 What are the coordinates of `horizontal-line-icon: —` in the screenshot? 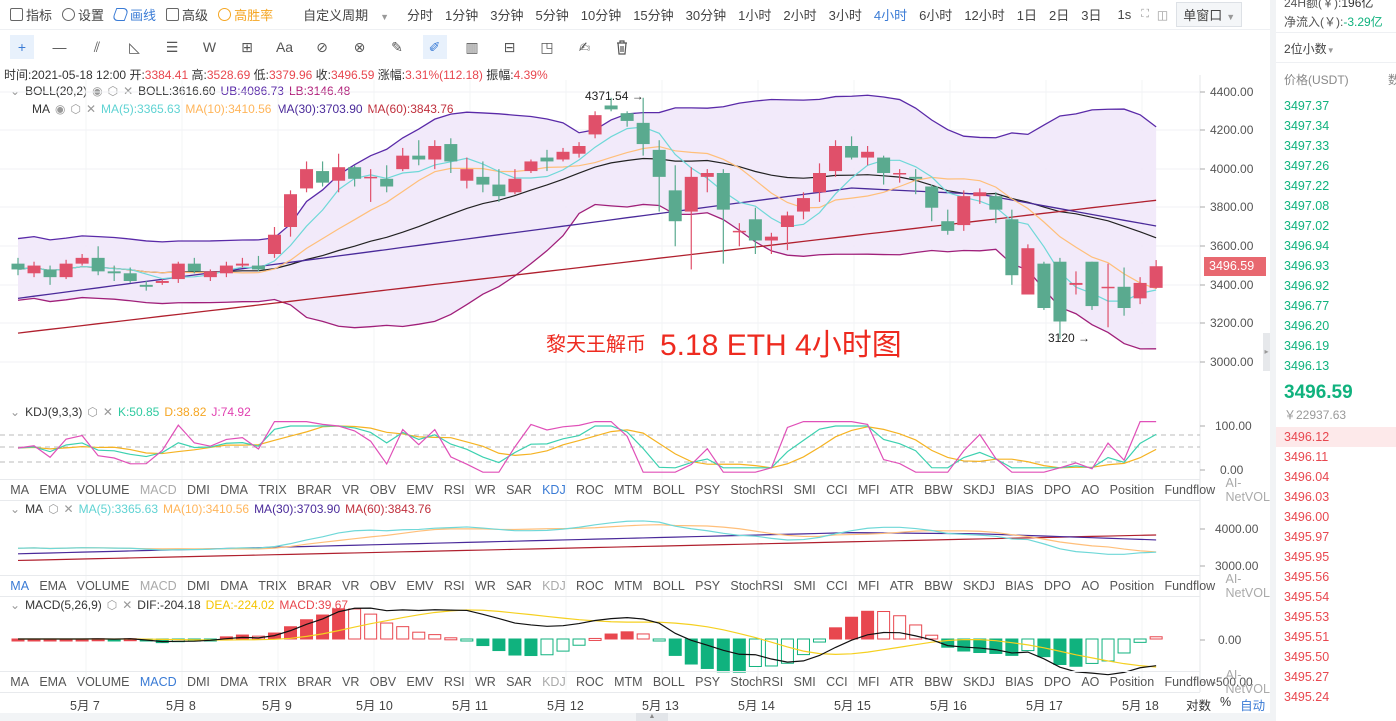 It's located at (59, 47).